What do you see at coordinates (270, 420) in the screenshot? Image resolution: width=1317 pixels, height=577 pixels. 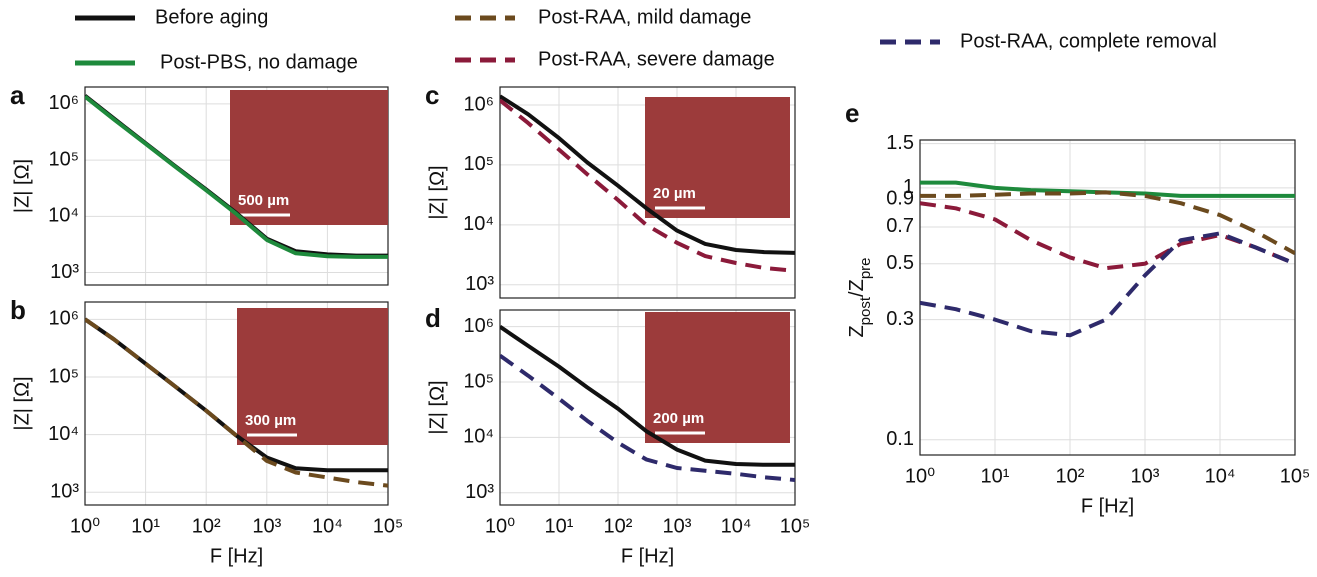 I see `scale-label: 300 µm` at bounding box center [270, 420].